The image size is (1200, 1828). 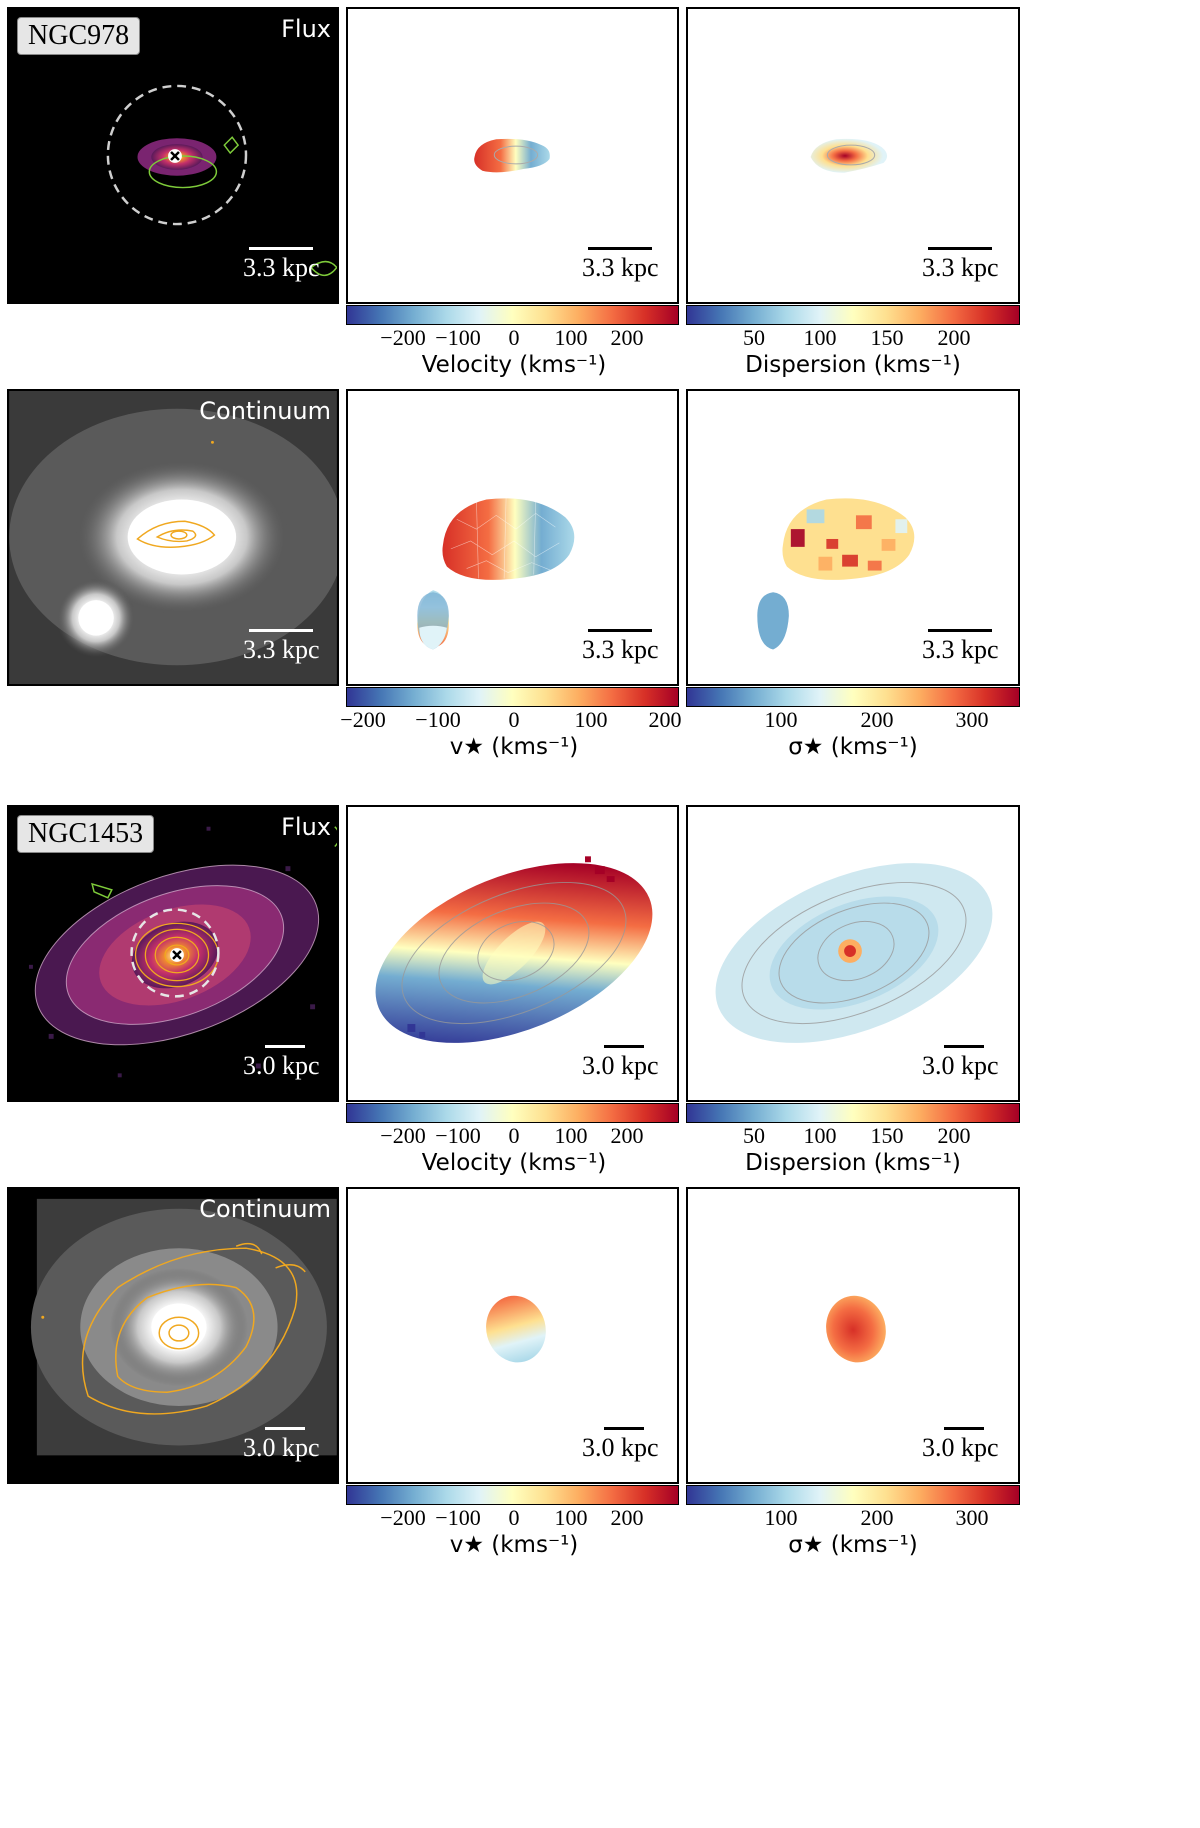 What do you see at coordinates (79, 36) in the screenshot?
I see `galaxy-name-tag: NGC978` at bounding box center [79, 36].